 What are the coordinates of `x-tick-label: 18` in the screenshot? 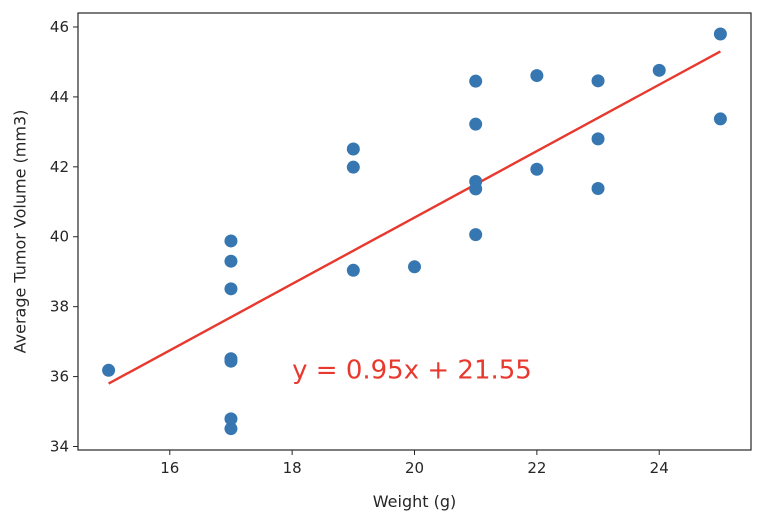 It's located at (292, 468).